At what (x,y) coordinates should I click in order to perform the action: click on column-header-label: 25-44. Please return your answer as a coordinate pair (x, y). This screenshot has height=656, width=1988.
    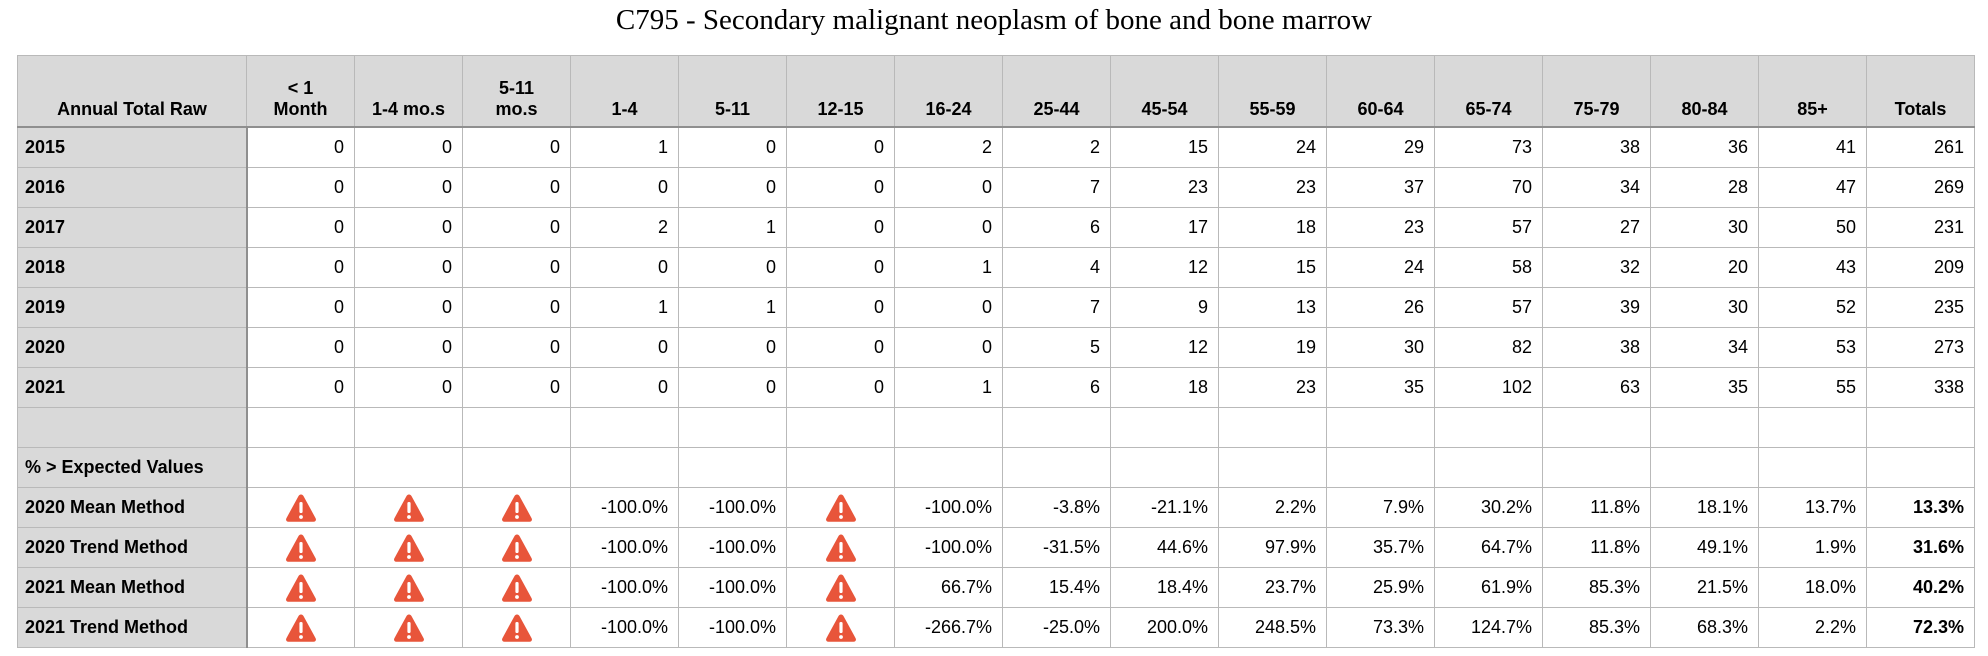
    Looking at the image, I should click on (1056, 109).